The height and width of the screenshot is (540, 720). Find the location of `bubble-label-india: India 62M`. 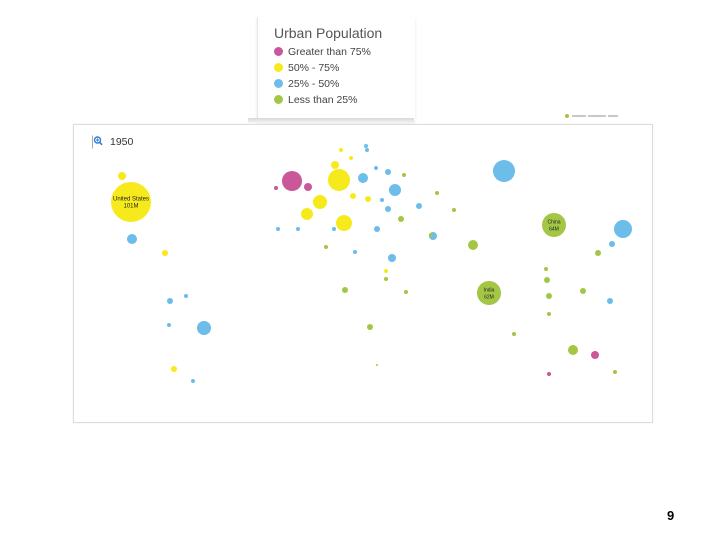

bubble-label-india: India 62M is located at coordinates (489, 294).